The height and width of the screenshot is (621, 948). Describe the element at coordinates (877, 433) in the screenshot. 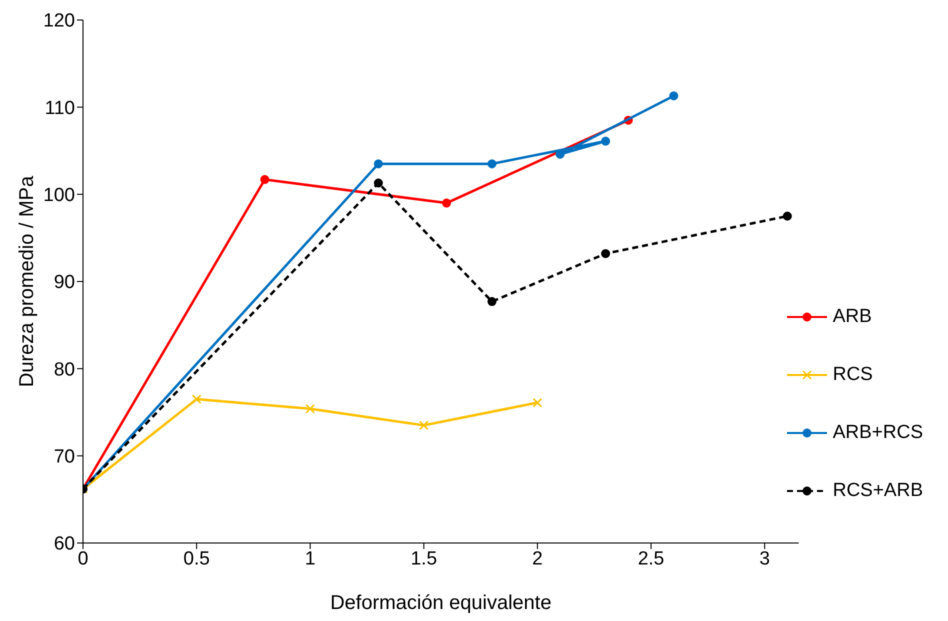

I see `legend-label: ARB+RCS` at that location.